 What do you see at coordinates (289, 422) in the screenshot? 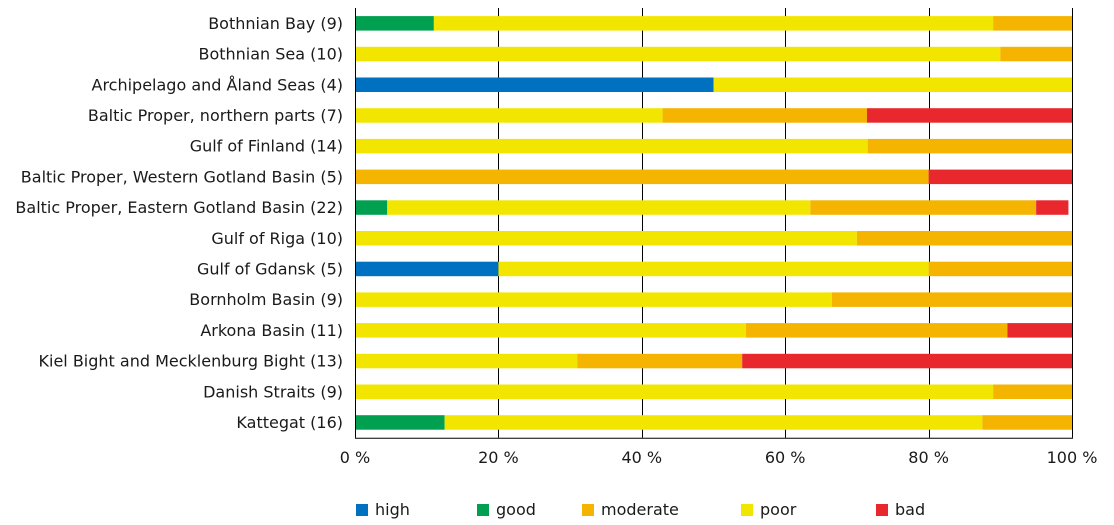
I see `category-label-kattegat-16: Kattegat (16)` at bounding box center [289, 422].